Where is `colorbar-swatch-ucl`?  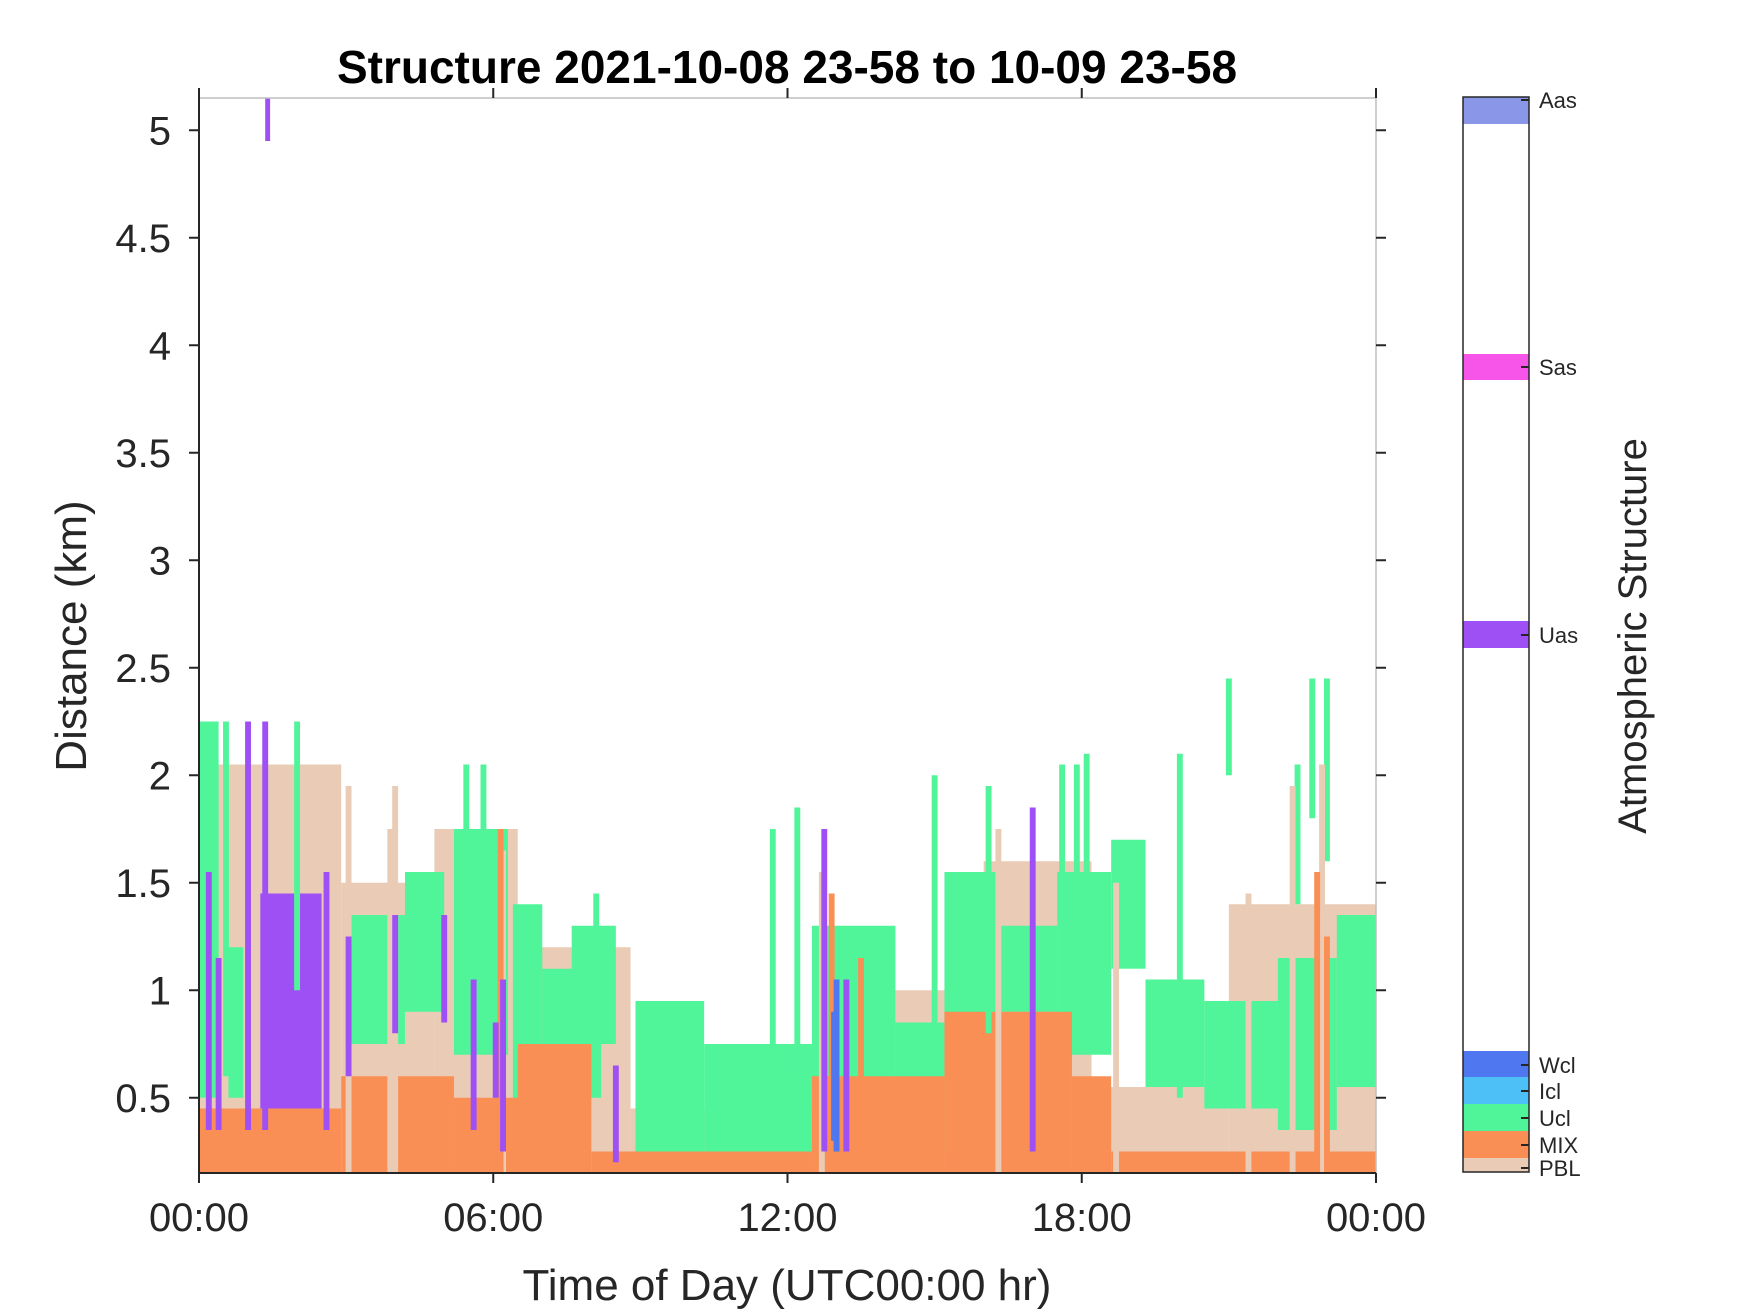
colorbar-swatch-ucl is located at coordinates (1496, 1117).